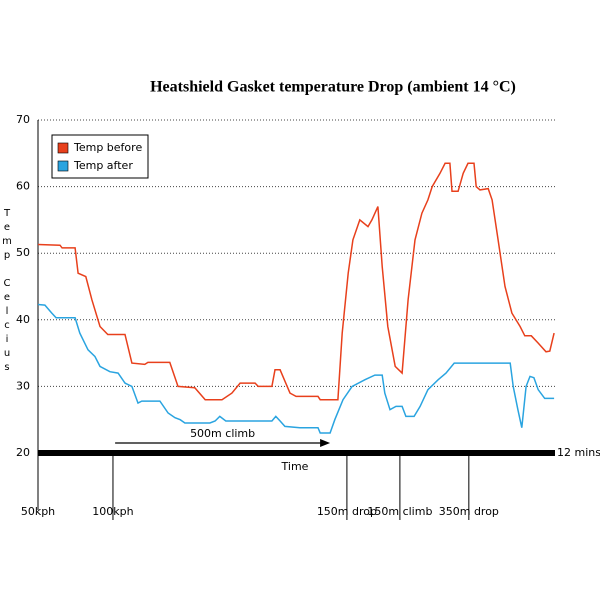  I want to click on y-tick-label: 20, so click(23, 452).